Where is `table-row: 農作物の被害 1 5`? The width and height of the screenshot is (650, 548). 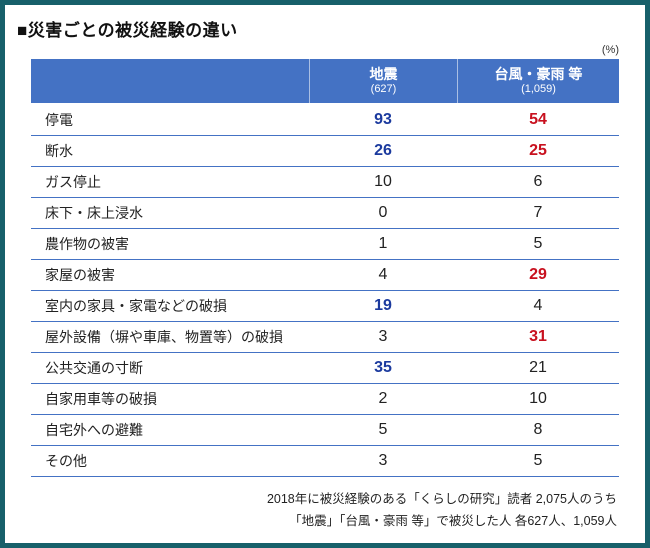
table-row: 農作物の被害 1 5 is located at coordinates (325, 244).